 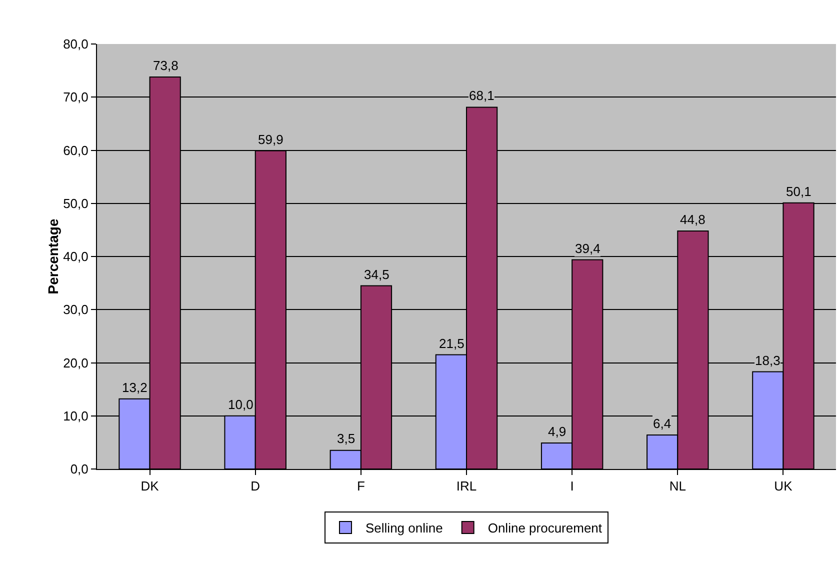 What do you see at coordinates (150, 486) in the screenshot?
I see `x-tick-label: DK` at bounding box center [150, 486].